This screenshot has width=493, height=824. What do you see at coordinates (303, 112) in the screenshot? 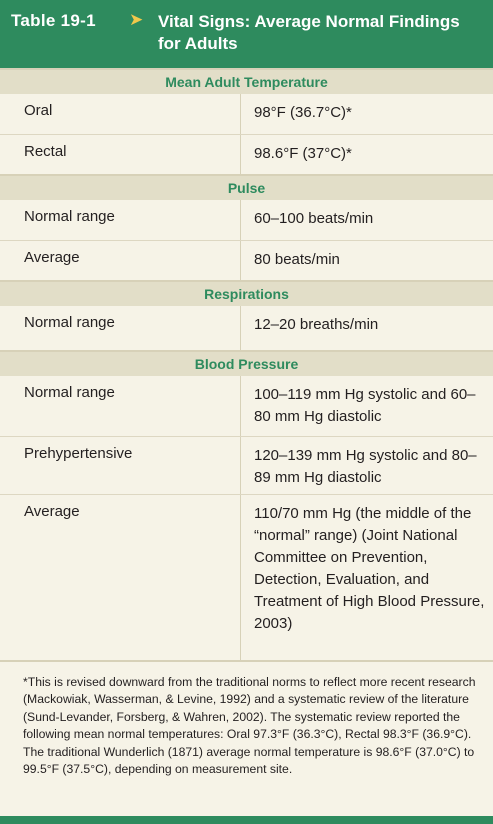
I see `row-value: 98°F (36.7°C)*` at bounding box center [303, 112].